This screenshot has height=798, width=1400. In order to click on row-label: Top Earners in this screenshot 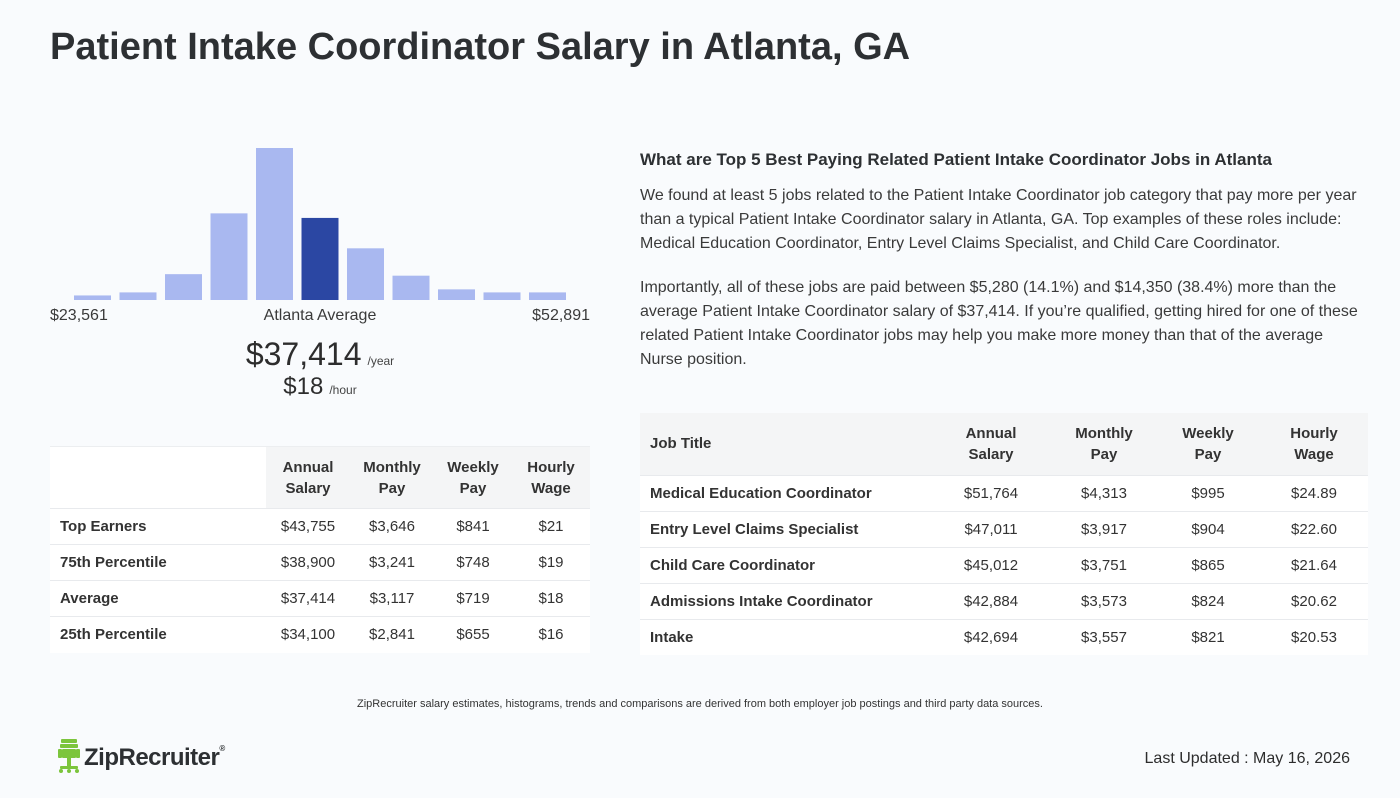, I will do `click(158, 526)`.